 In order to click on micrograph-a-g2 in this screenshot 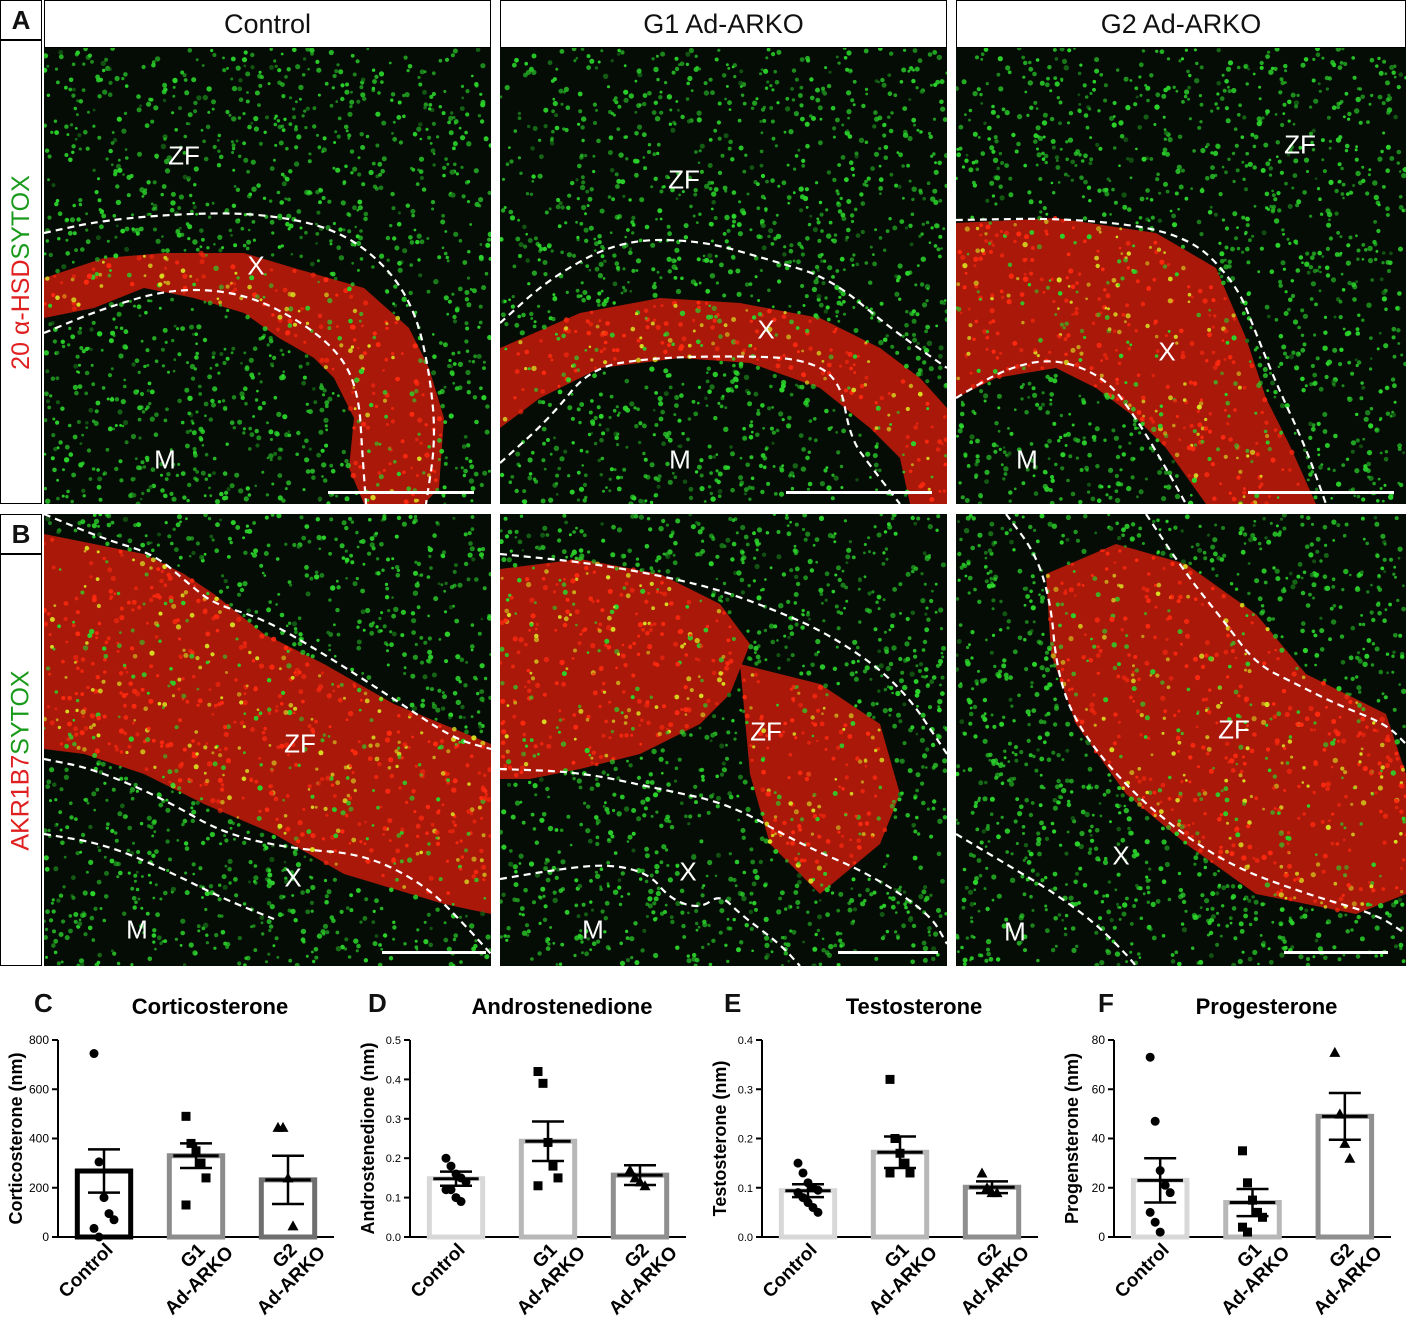, I will do `click(1181, 276)`.